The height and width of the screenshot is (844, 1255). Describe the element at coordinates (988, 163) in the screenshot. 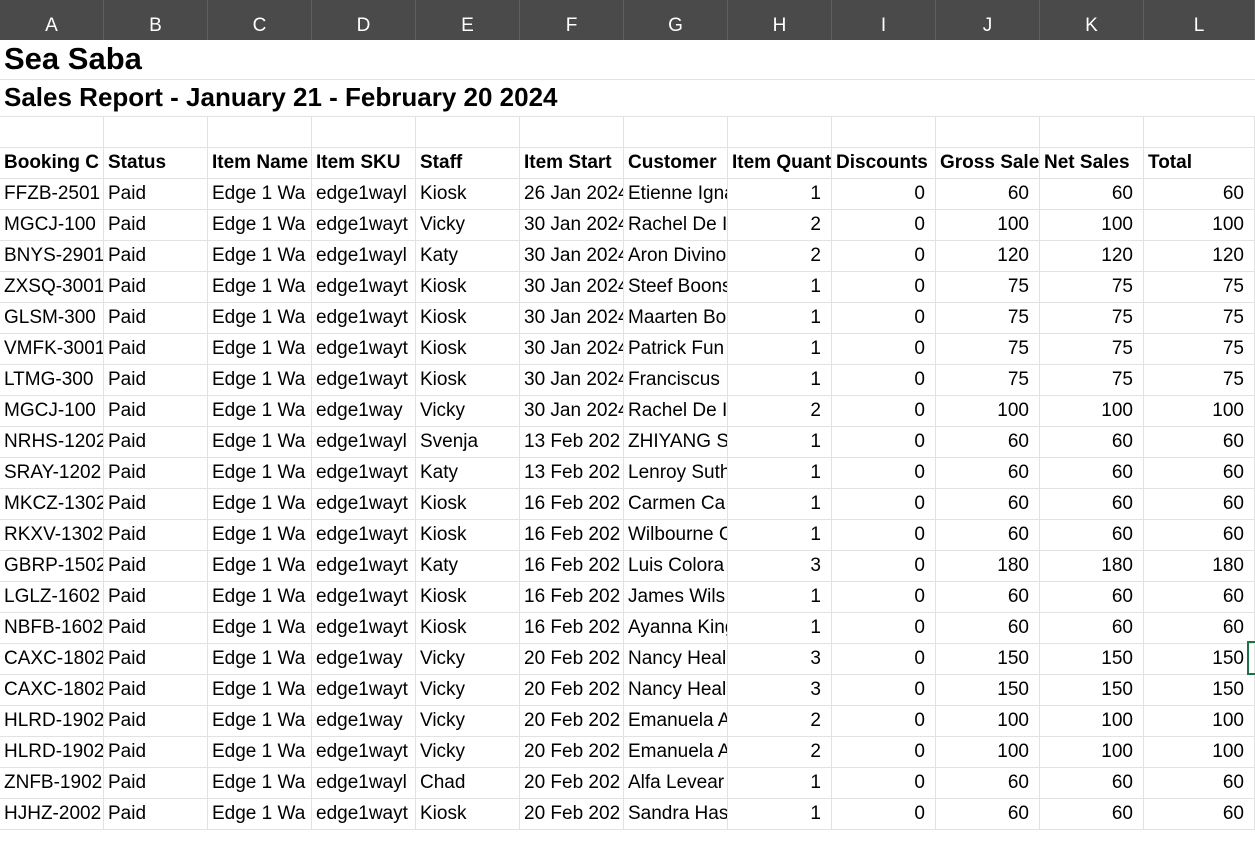

I see `header-cell: Gross Sale` at that location.